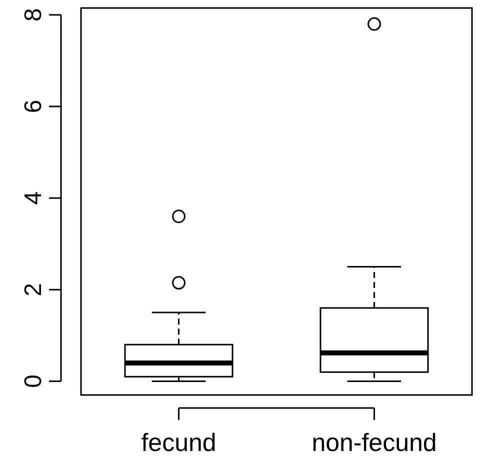  I want to click on y-tick-label: 0, so click(33, 381).